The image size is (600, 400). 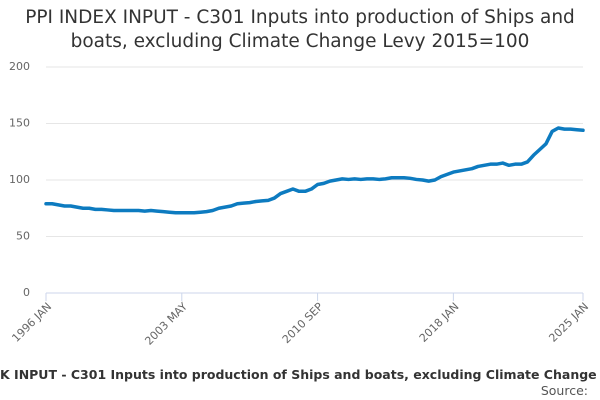 What do you see at coordinates (439, 322) in the screenshot?
I see `x-tick-label: 2018 JAN` at bounding box center [439, 322].